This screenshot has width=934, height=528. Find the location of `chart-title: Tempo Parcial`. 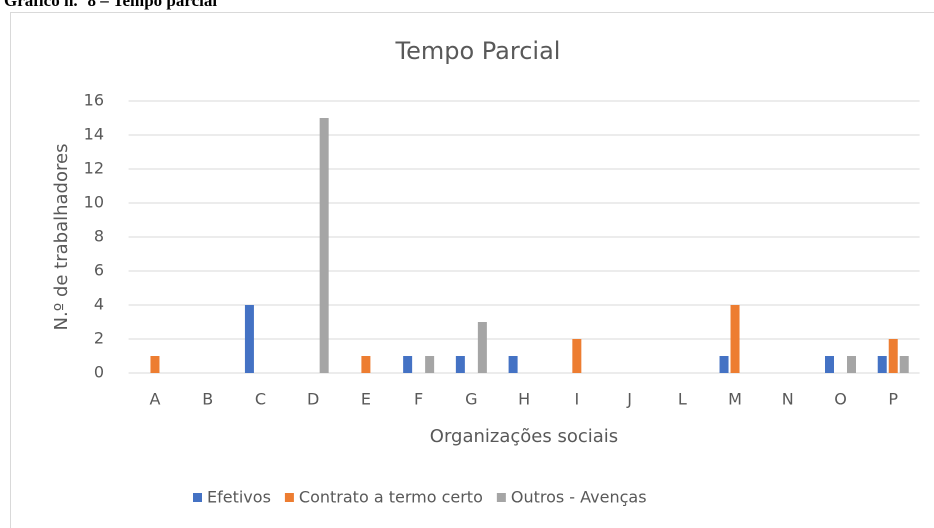

chart-title: Tempo Parcial is located at coordinates (478, 51).